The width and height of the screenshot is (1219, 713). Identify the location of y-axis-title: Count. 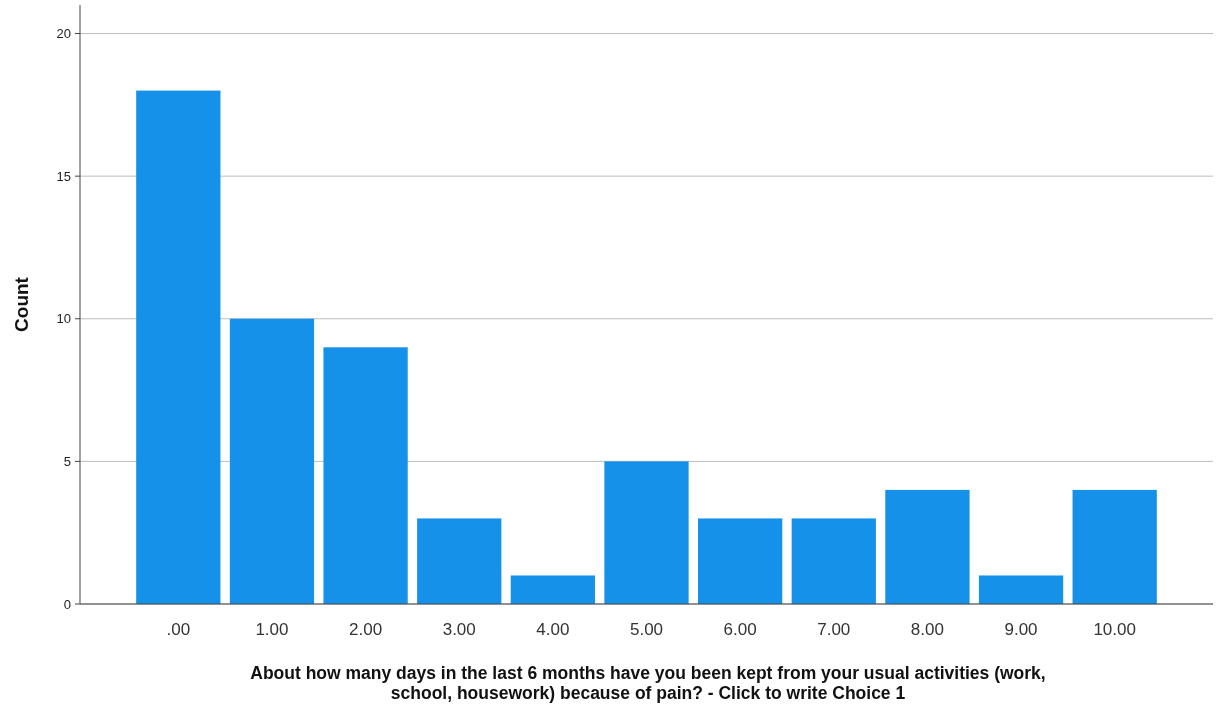
(21, 304).